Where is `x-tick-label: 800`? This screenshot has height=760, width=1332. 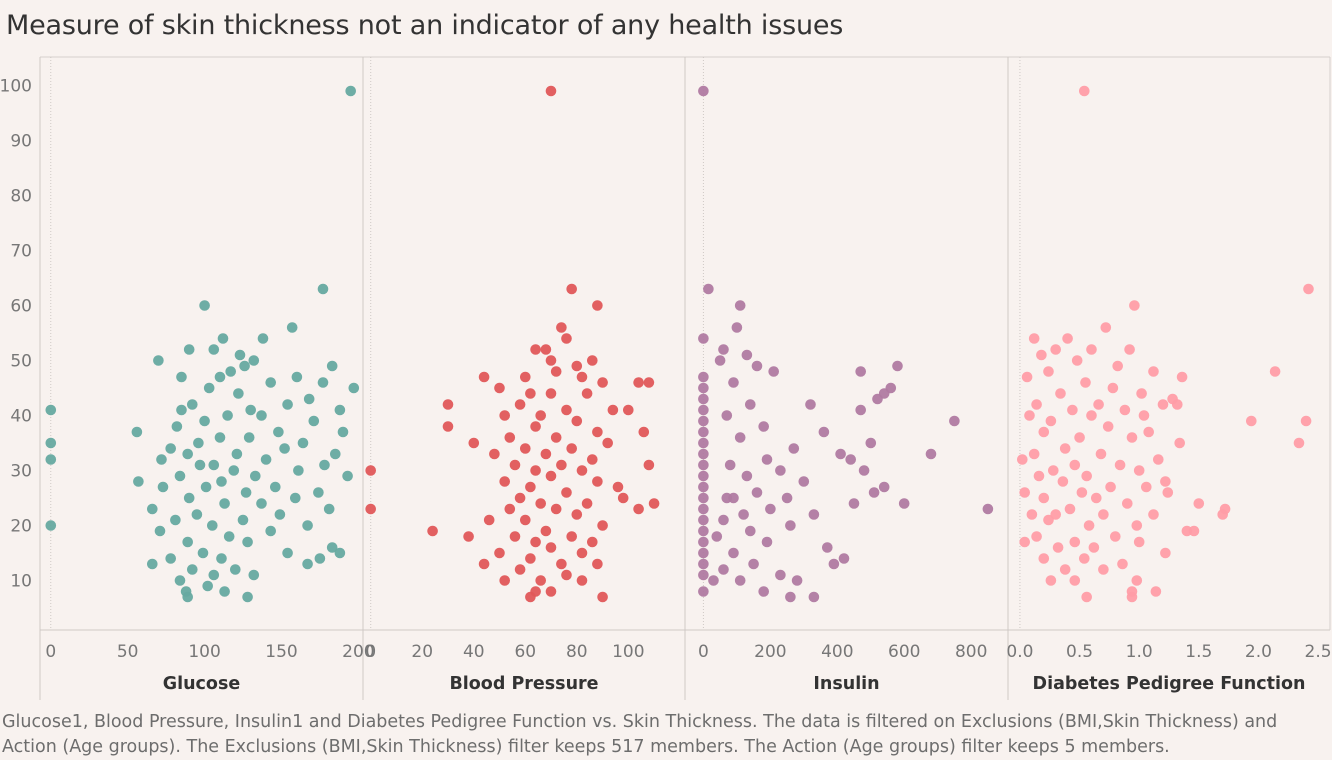
x-tick-label: 800 is located at coordinates (971, 652).